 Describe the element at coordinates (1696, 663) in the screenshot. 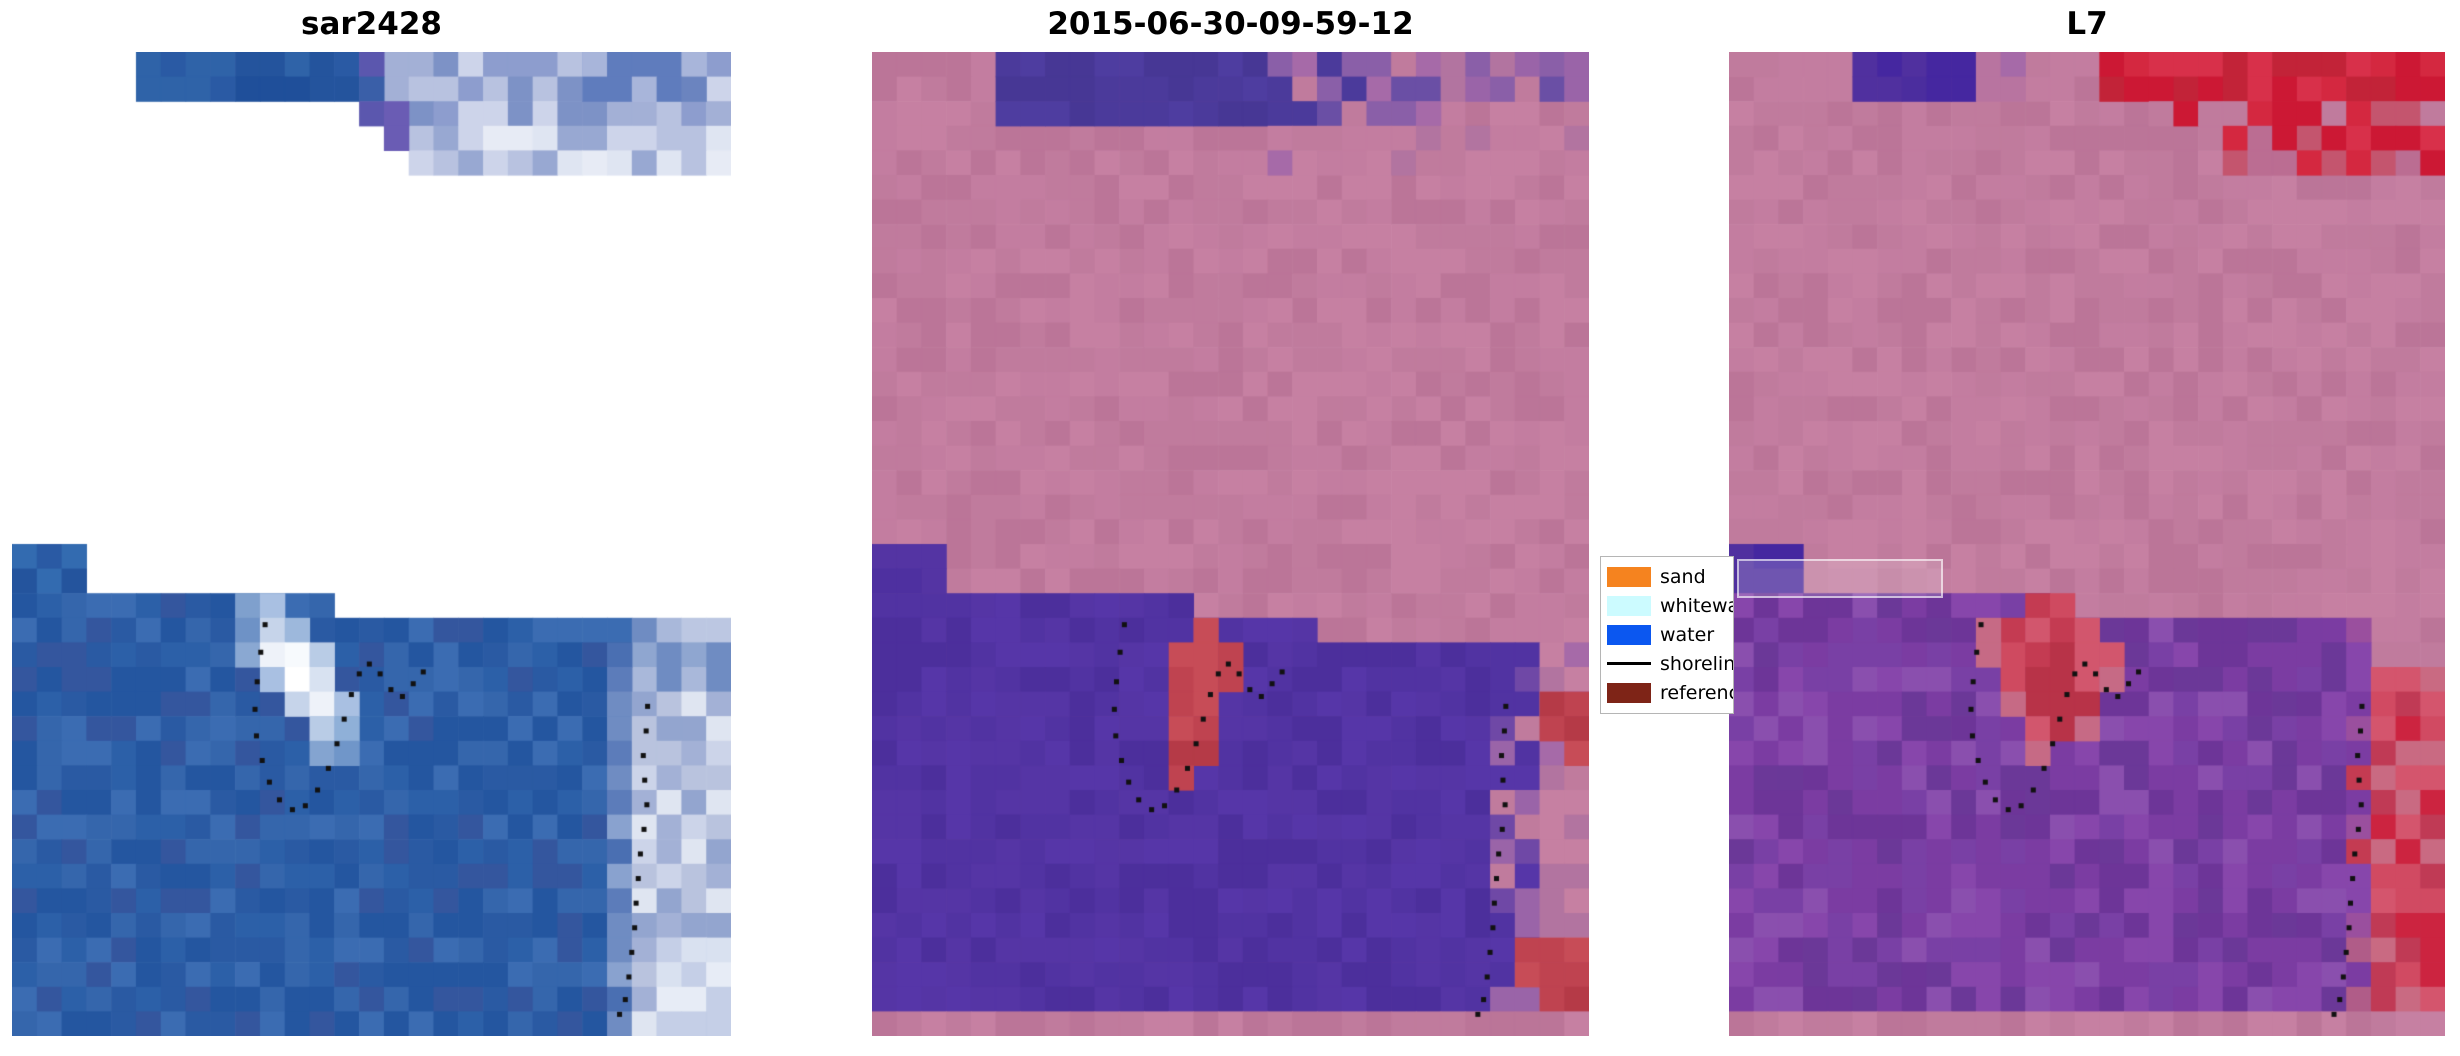

I see `legend-label-shoreline: shoreline` at that location.